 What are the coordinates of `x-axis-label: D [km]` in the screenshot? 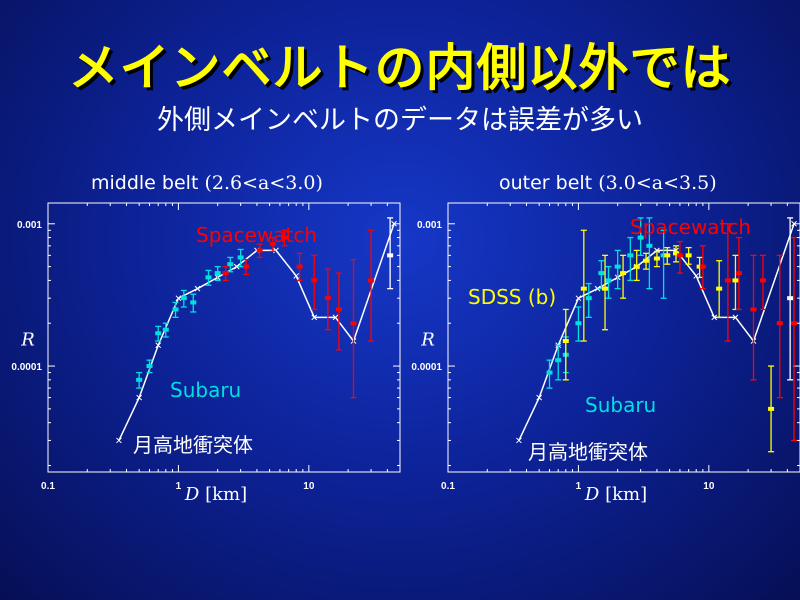 It's located at (615, 494).